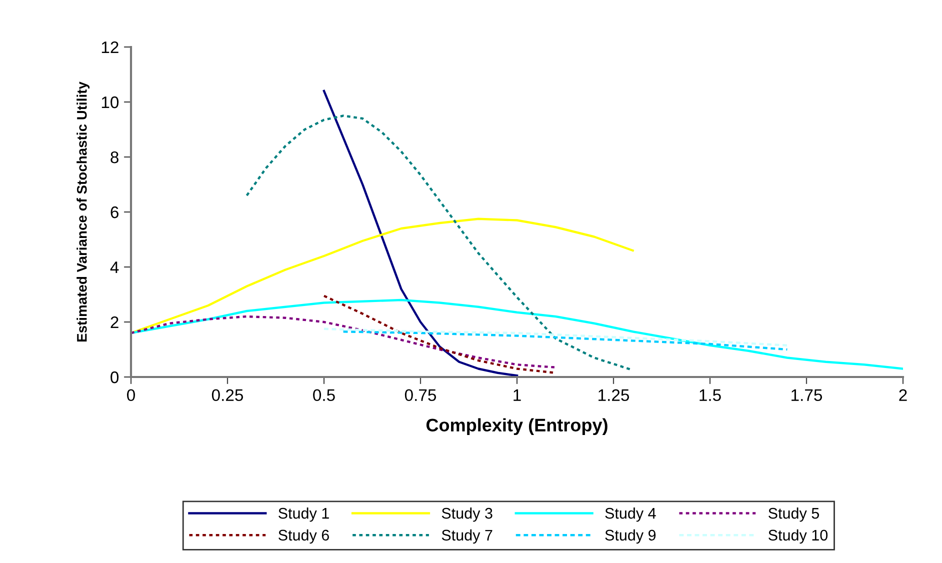 This screenshot has height=563, width=942. What do you see at coordinates (303, 536) in the screenshot?
I see `legend-label: Study 6` at bounding box center [303, 536].